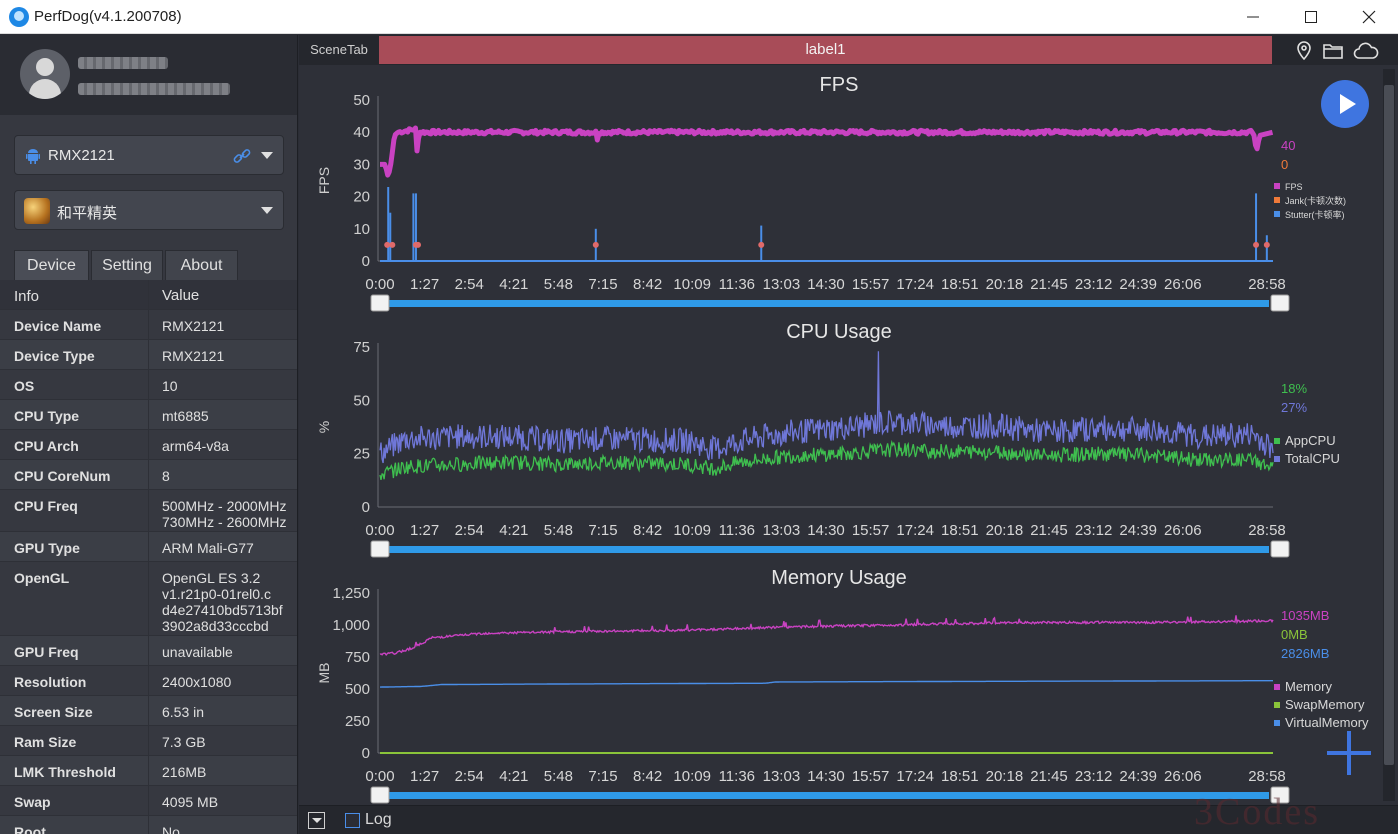 This screenshot has height=834, width=1398. Describe the element at coordinates (692, 530) in the screenshot. I see `x-tick-label: 10:09` at that location.